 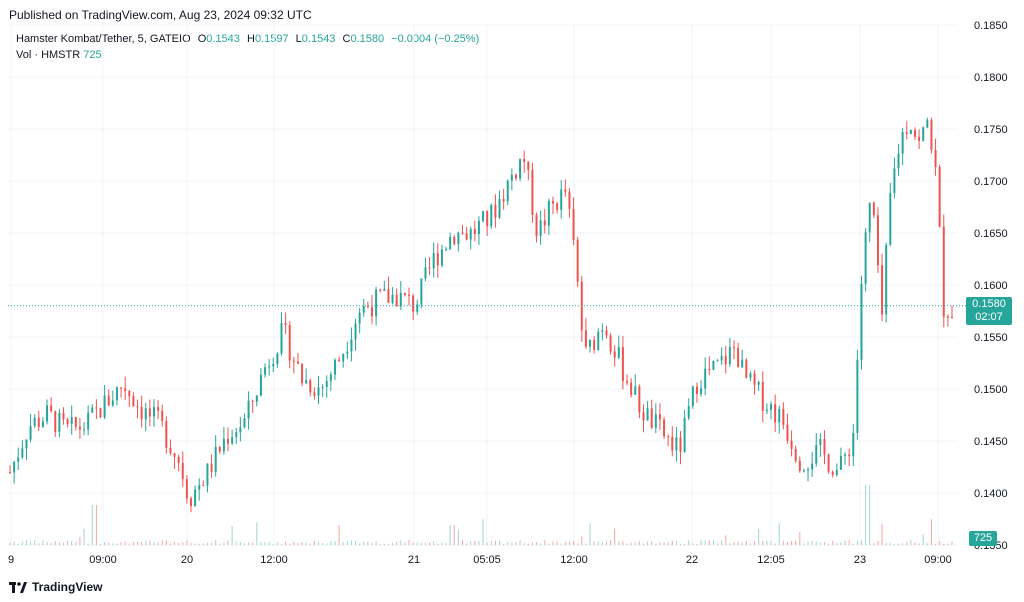 I want to click on last-volume-badge: 725, so click(x=983, y=538).